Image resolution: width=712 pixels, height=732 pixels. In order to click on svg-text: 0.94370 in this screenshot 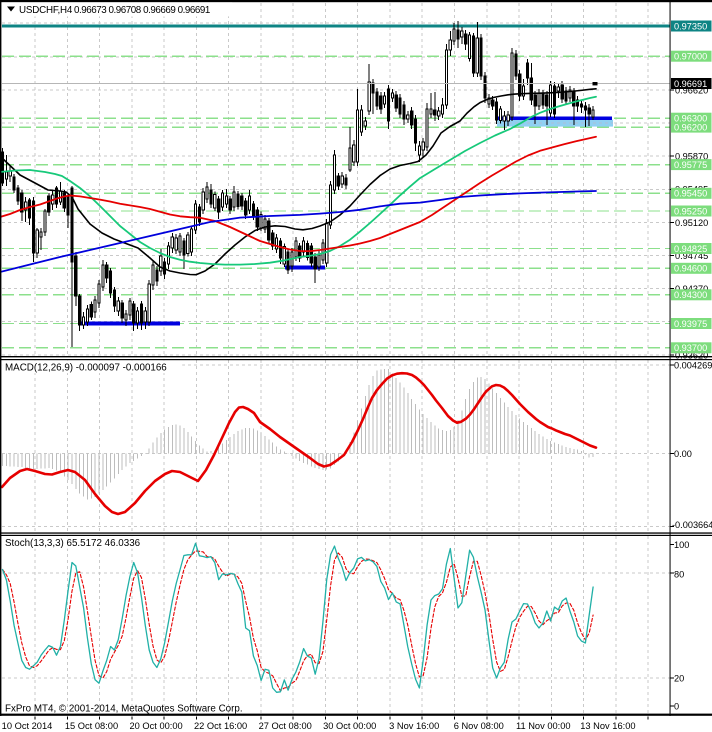, I will do `click(691, 289)`.